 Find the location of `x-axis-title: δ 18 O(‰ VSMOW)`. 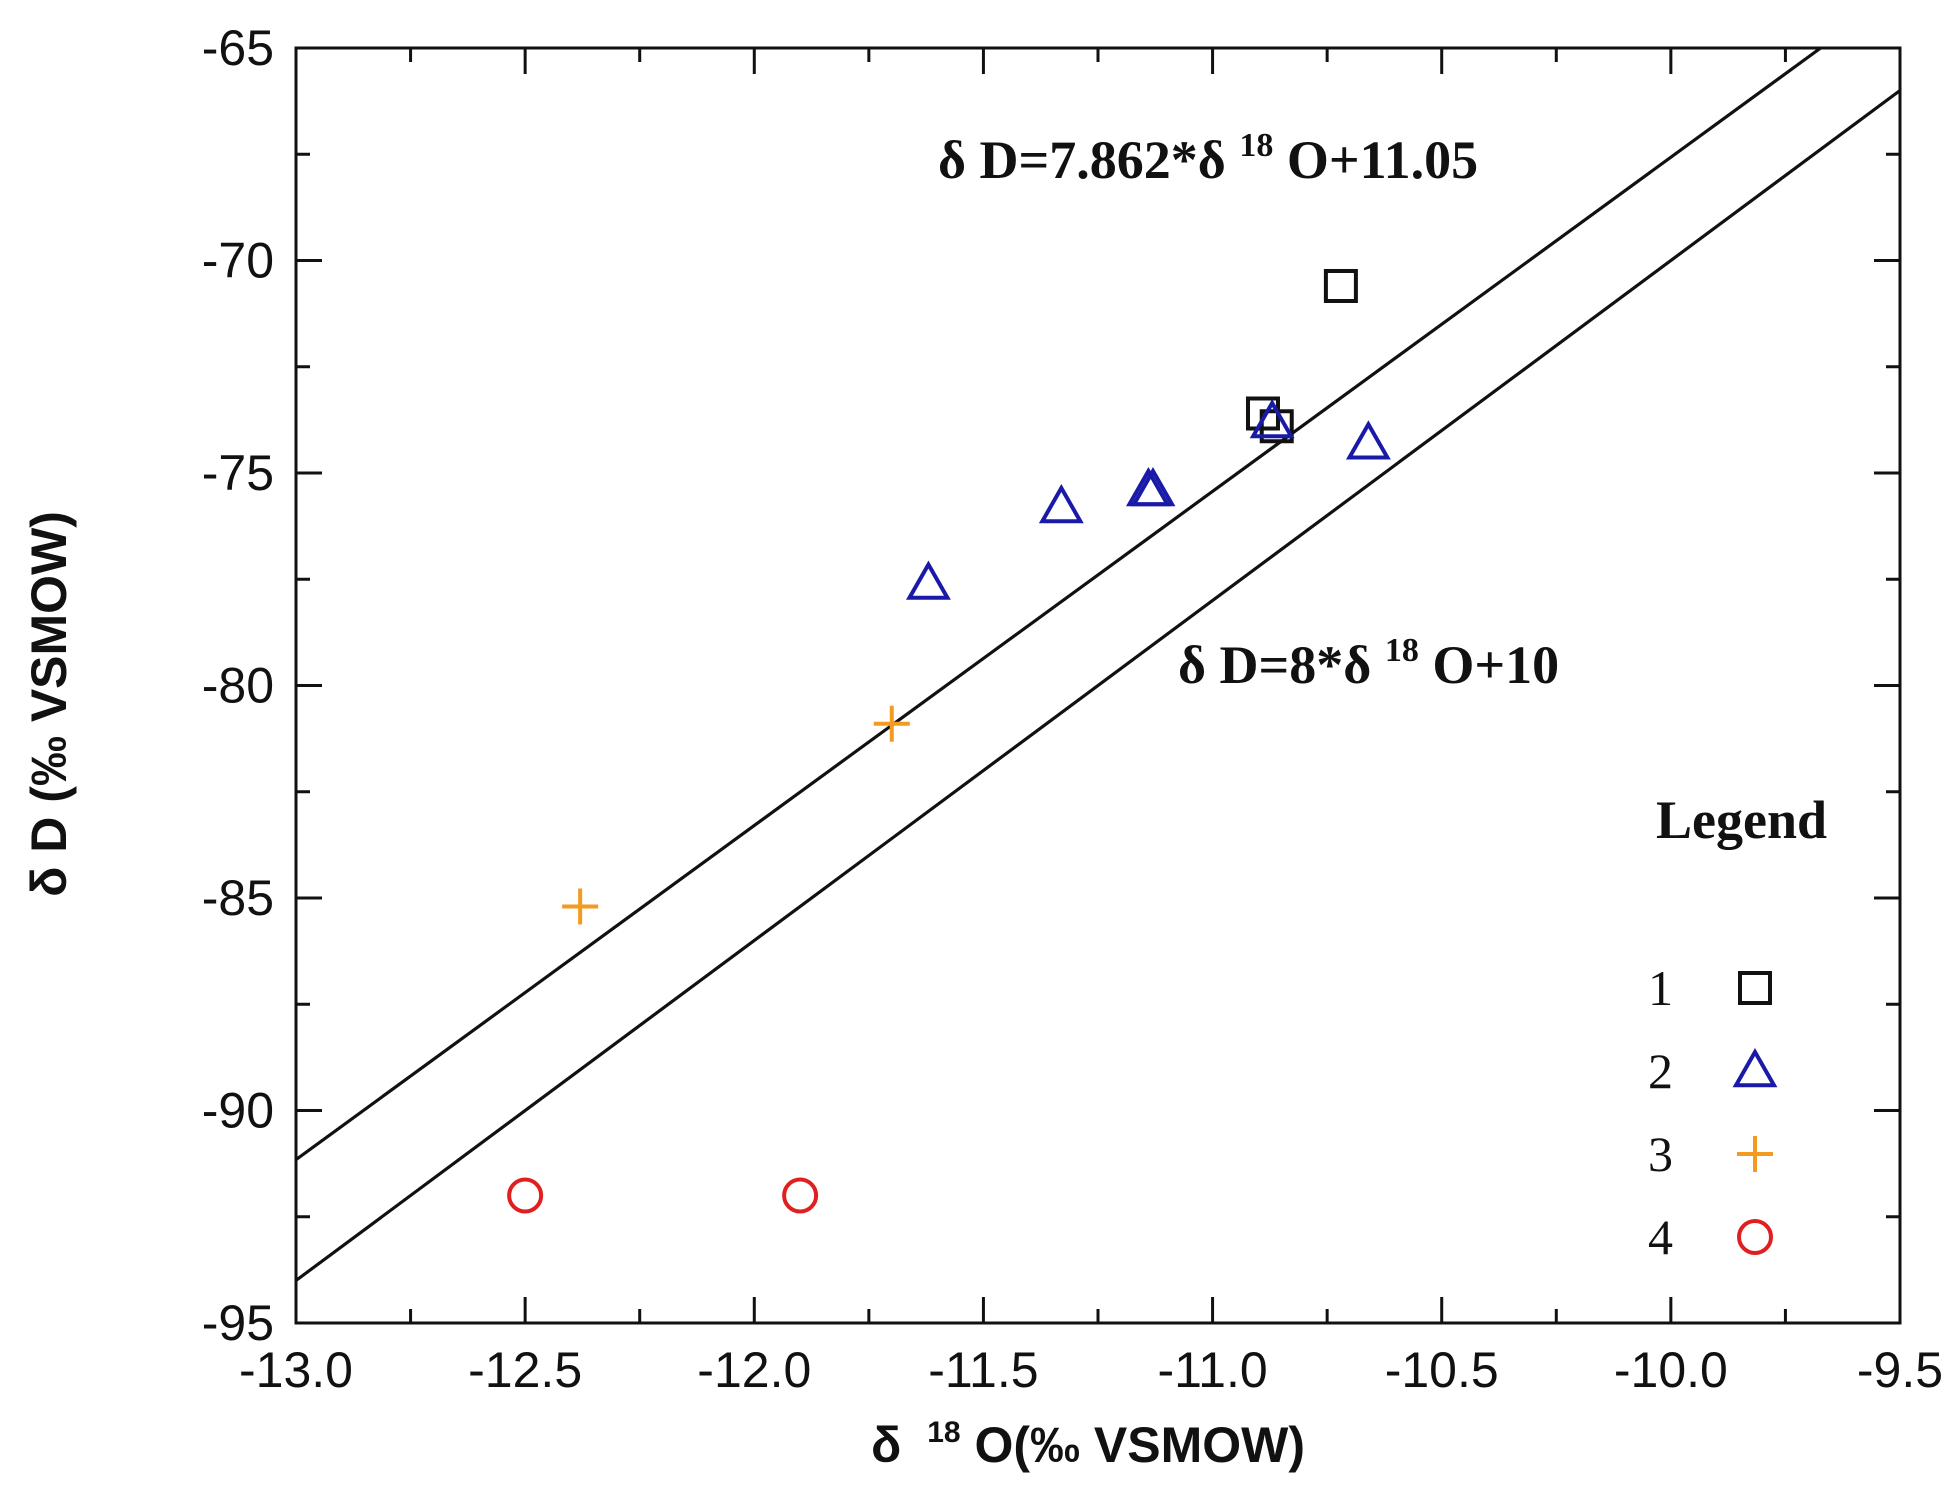

x-axis-title: δ 18 O(‰ VSMOW) is located at coordinates (1088, 1435).